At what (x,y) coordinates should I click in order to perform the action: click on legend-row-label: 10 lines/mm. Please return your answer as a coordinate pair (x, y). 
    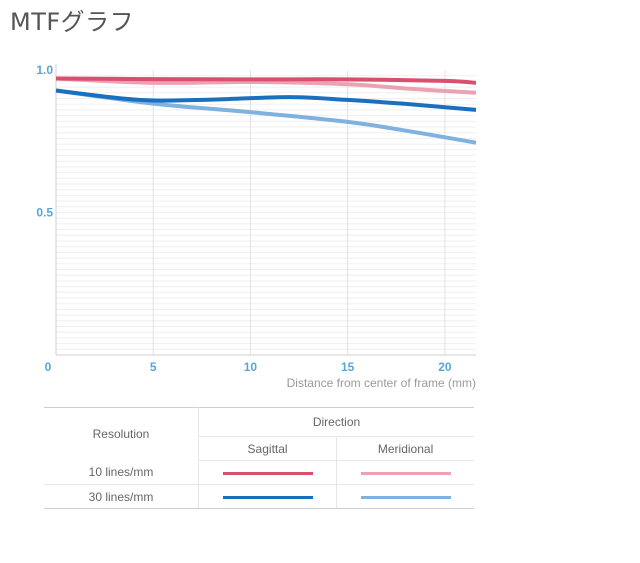
    Looking at the image, I should click on (121, 472).